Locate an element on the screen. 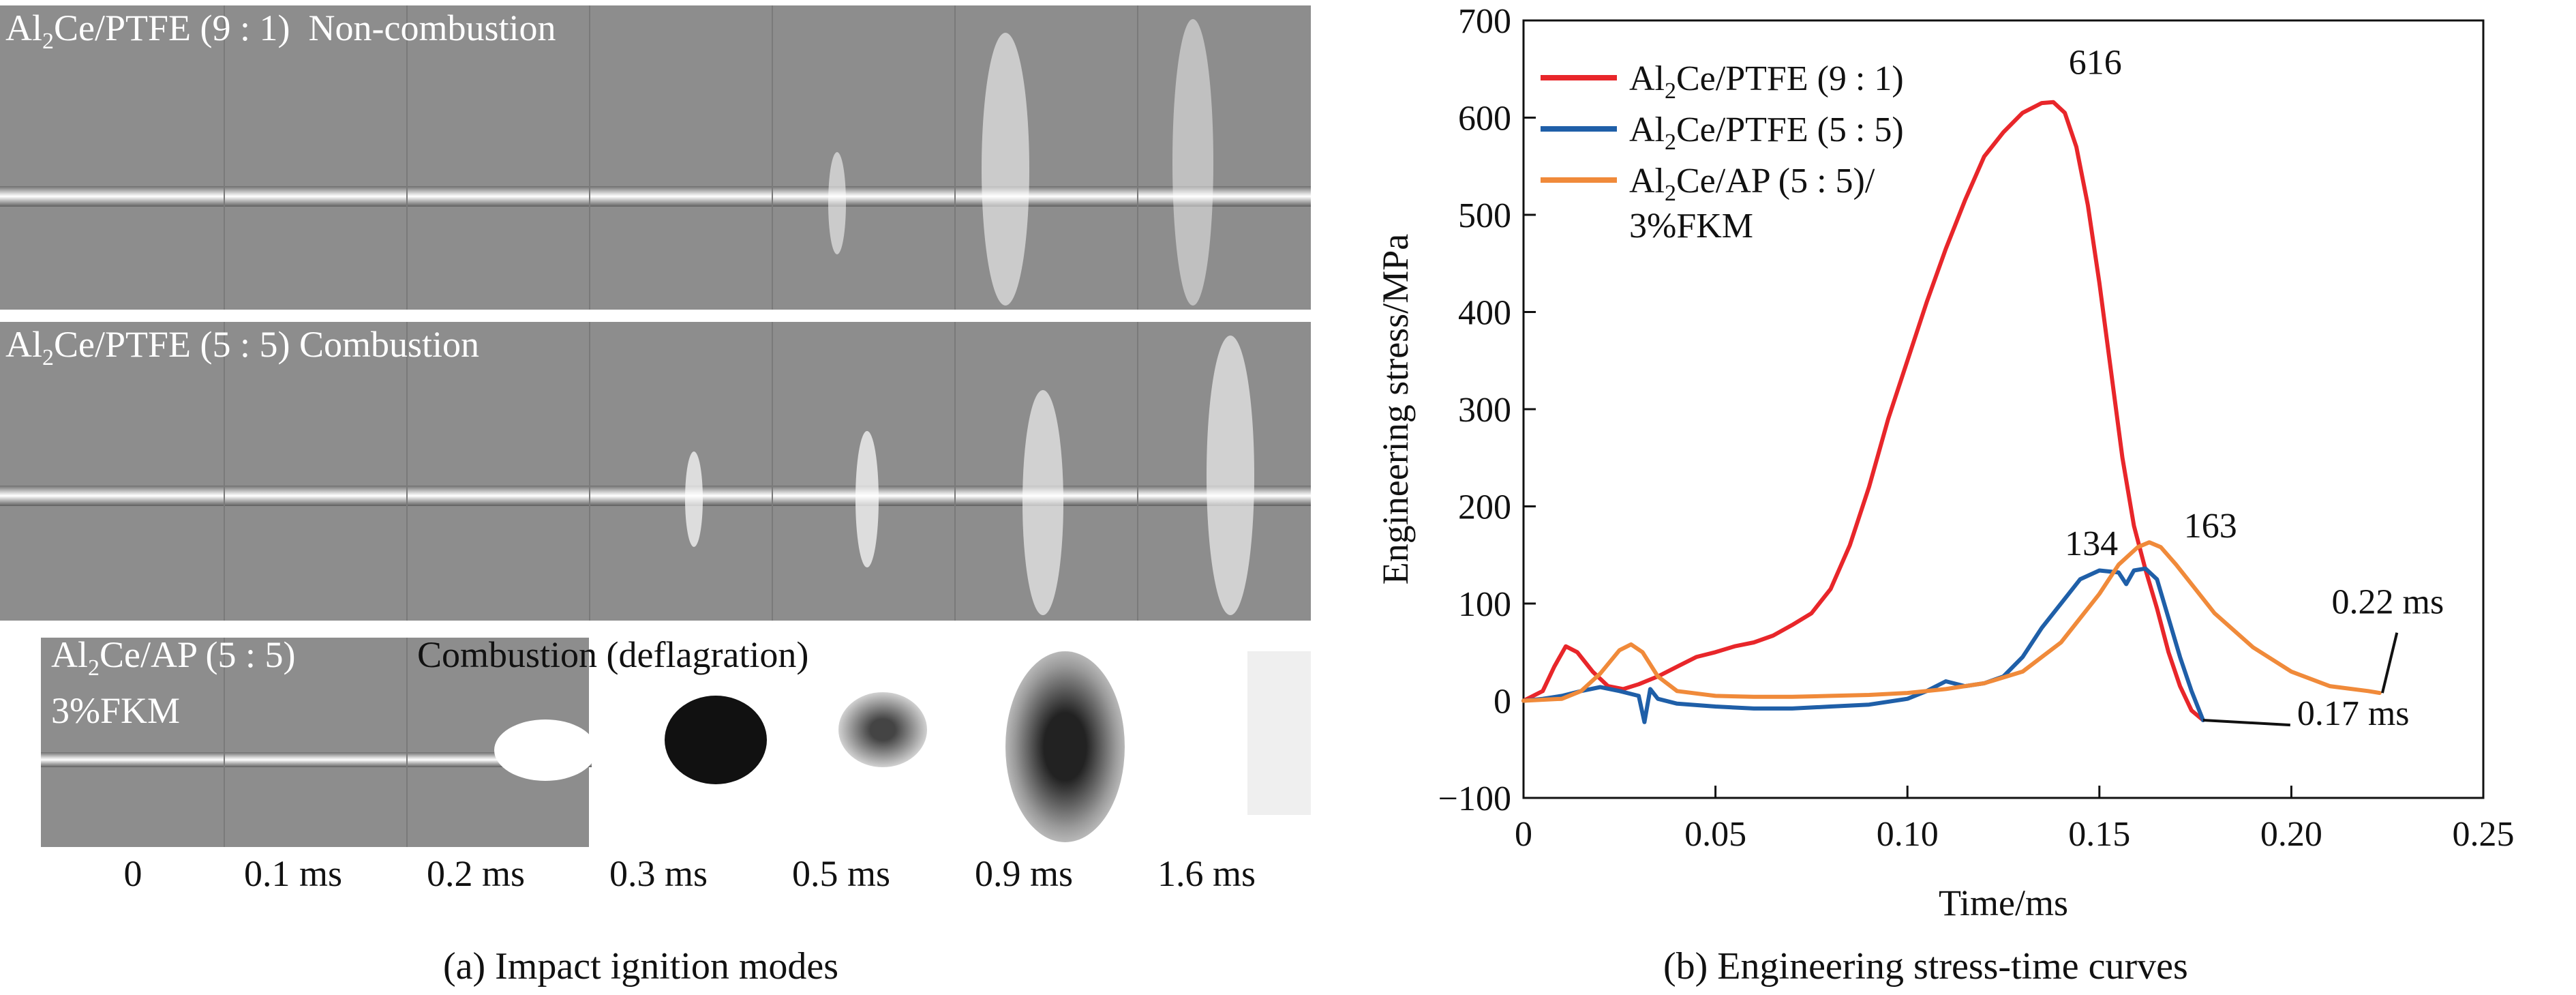 This screenshot has width=2576, height=995. annotations: 616 134 163 0.22 ms 0.17 ms is located at coordinates (2255, 388).